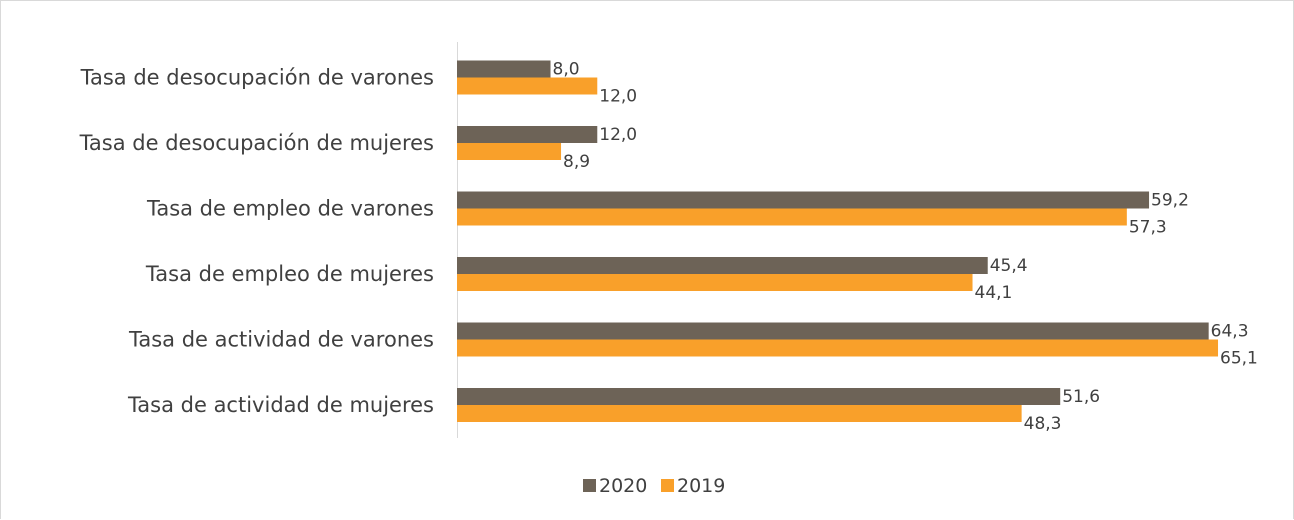  What do you see at coordinates (281, 340) in the screenshot?
I see `category-tick-label: Tasa de actividad de varones` at bounding box center [281, 340].